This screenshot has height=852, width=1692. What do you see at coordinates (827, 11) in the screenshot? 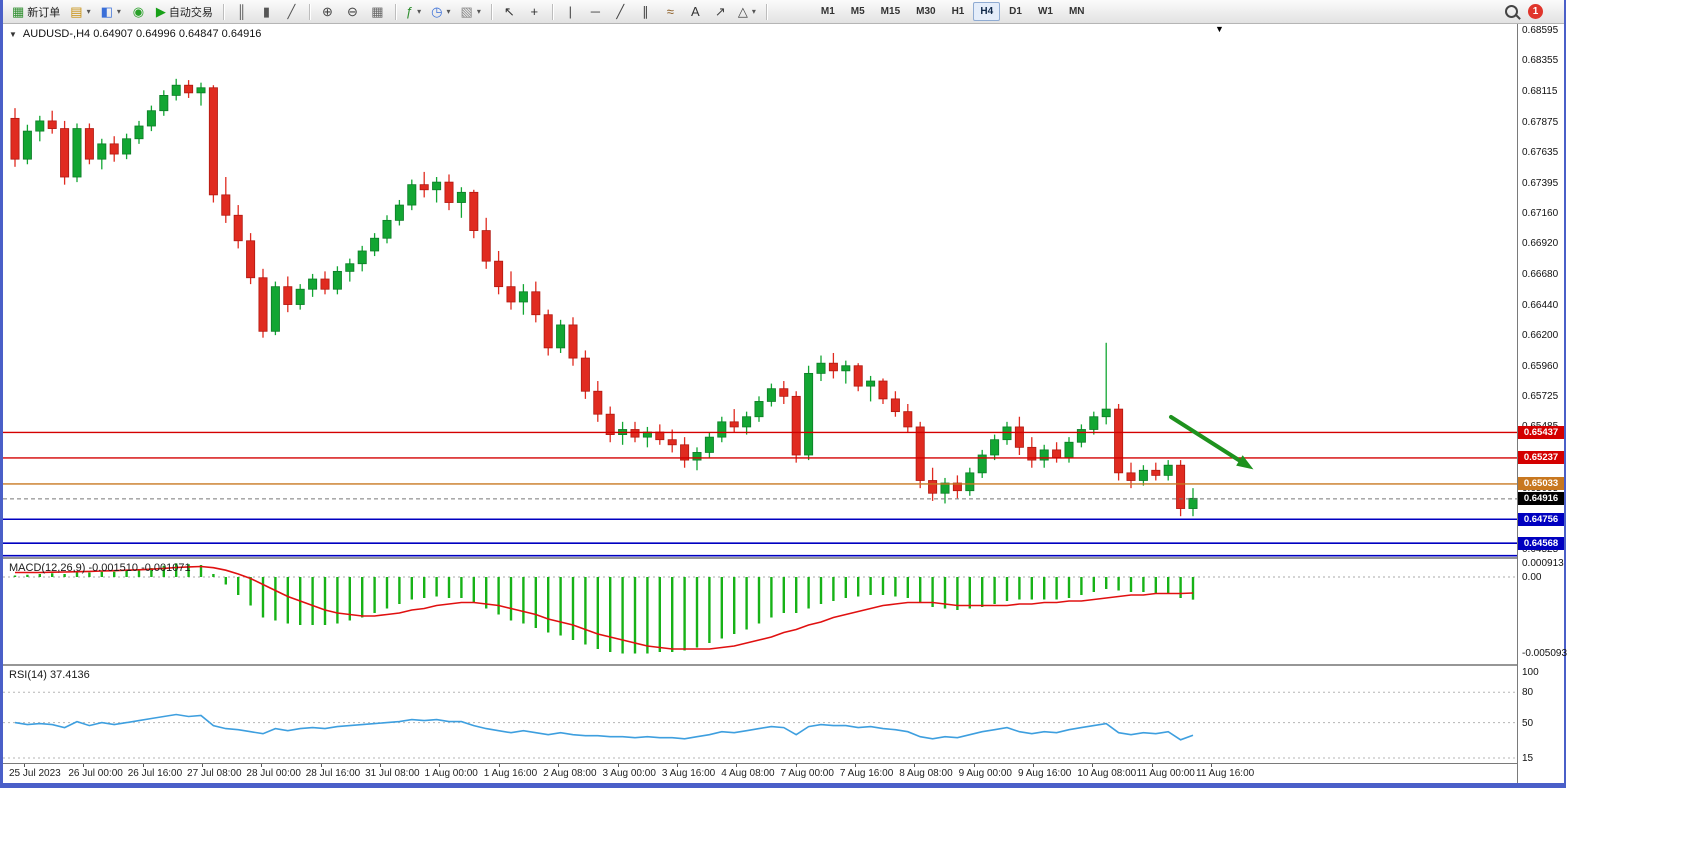
I see `timeframe-m1: M1` at bounding box center [827, 11].